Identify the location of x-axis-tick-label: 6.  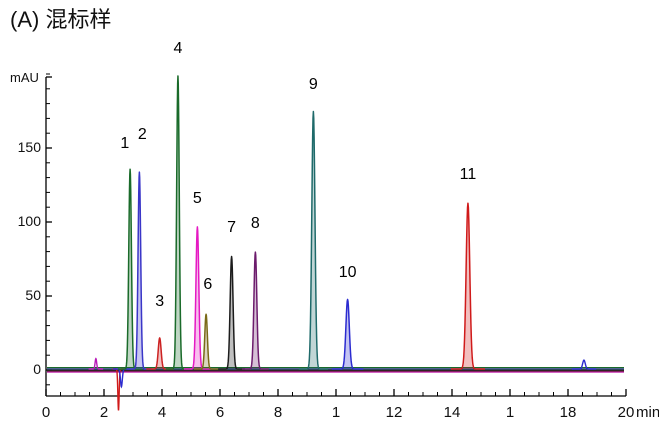
(220, 412).